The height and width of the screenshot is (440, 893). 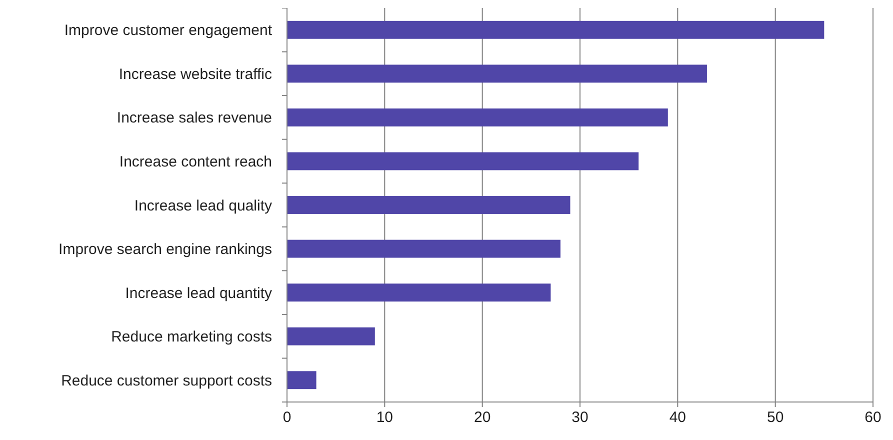 What do you see at coordinates (203, 205) in the screenshot?
I see `y-tick-label: Increase lead quality` at bounding box center [203, 205].